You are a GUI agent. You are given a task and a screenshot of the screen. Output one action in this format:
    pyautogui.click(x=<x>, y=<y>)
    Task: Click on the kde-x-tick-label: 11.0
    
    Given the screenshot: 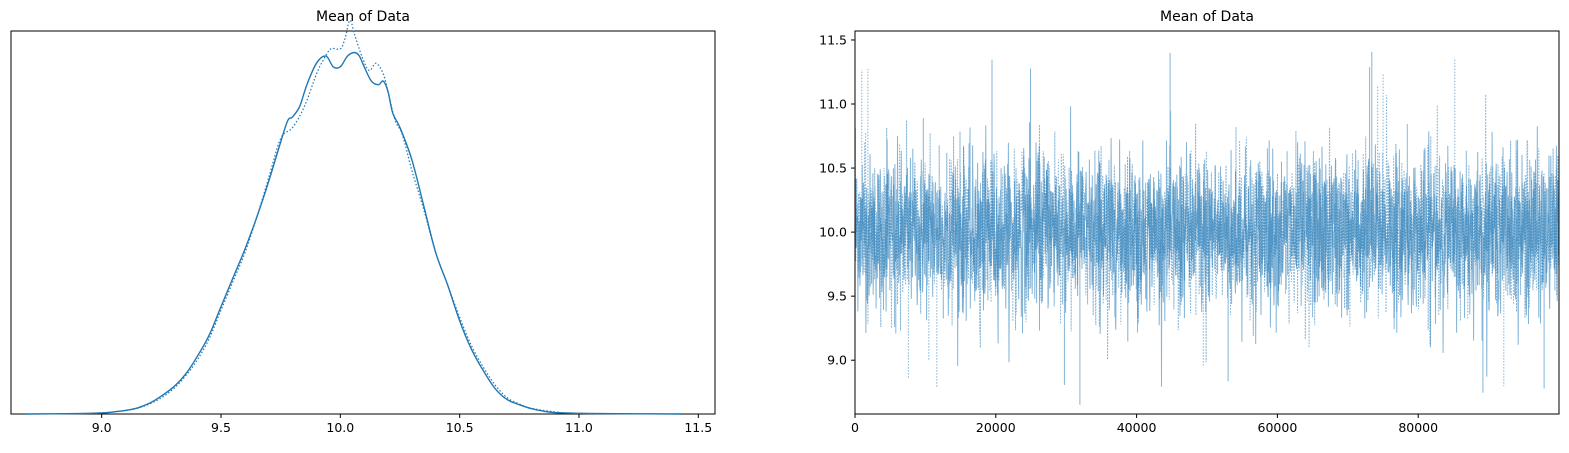 What is the action you would take?
    pyautogui.click(x=579, y=427)
    